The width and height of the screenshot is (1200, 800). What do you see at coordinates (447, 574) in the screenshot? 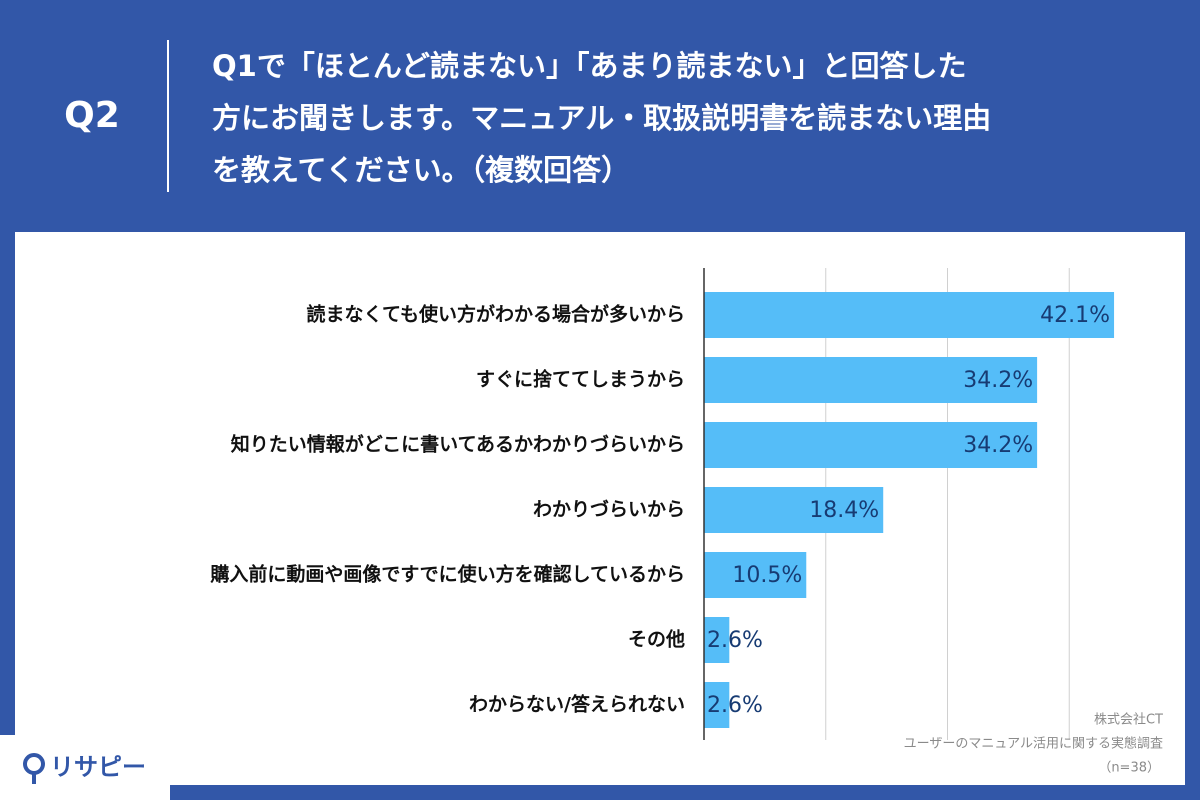
I see `category-label: 購入前に動画や画像ですでに使い方を確認しているから` at bounding box center [447, 574].